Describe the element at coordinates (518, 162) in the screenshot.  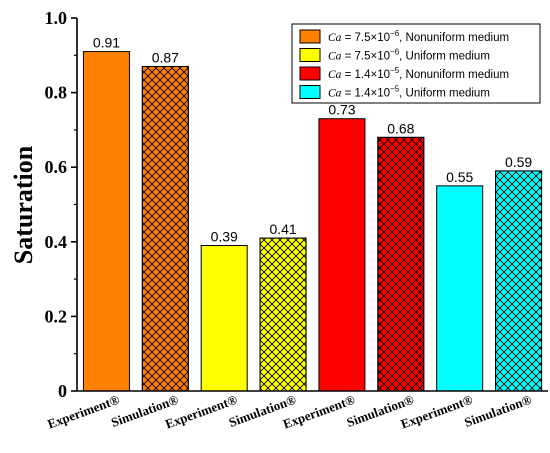
I see `bar-value-label: 0.59` at that location.